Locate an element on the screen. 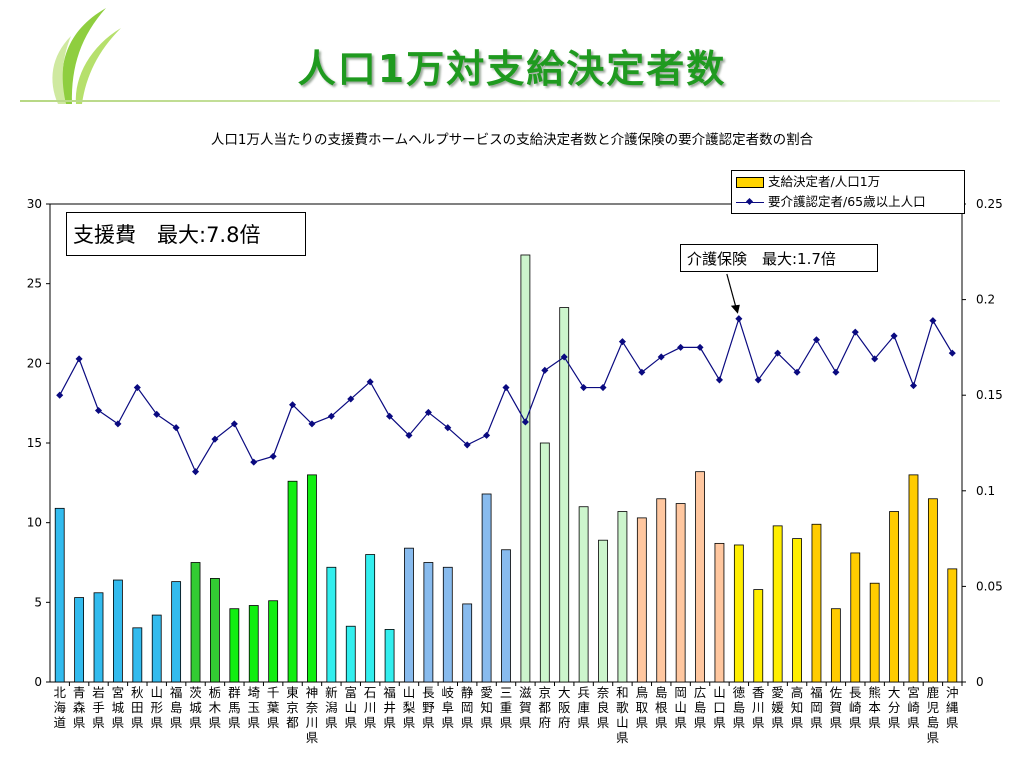  x-tick-label: 鹿児島県 is located at coordinates (933, 715).